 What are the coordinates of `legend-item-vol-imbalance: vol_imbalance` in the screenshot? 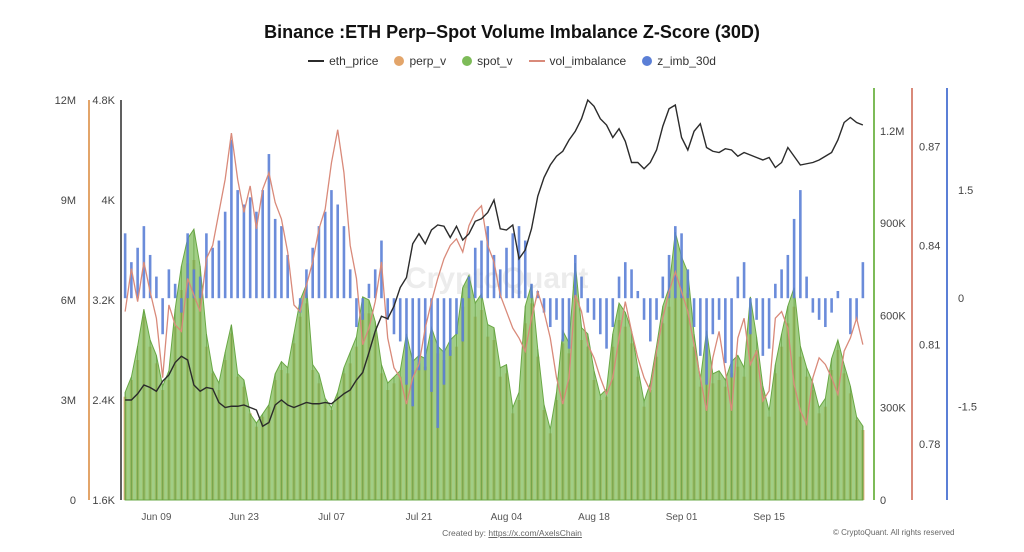 It's located at (577, 61).